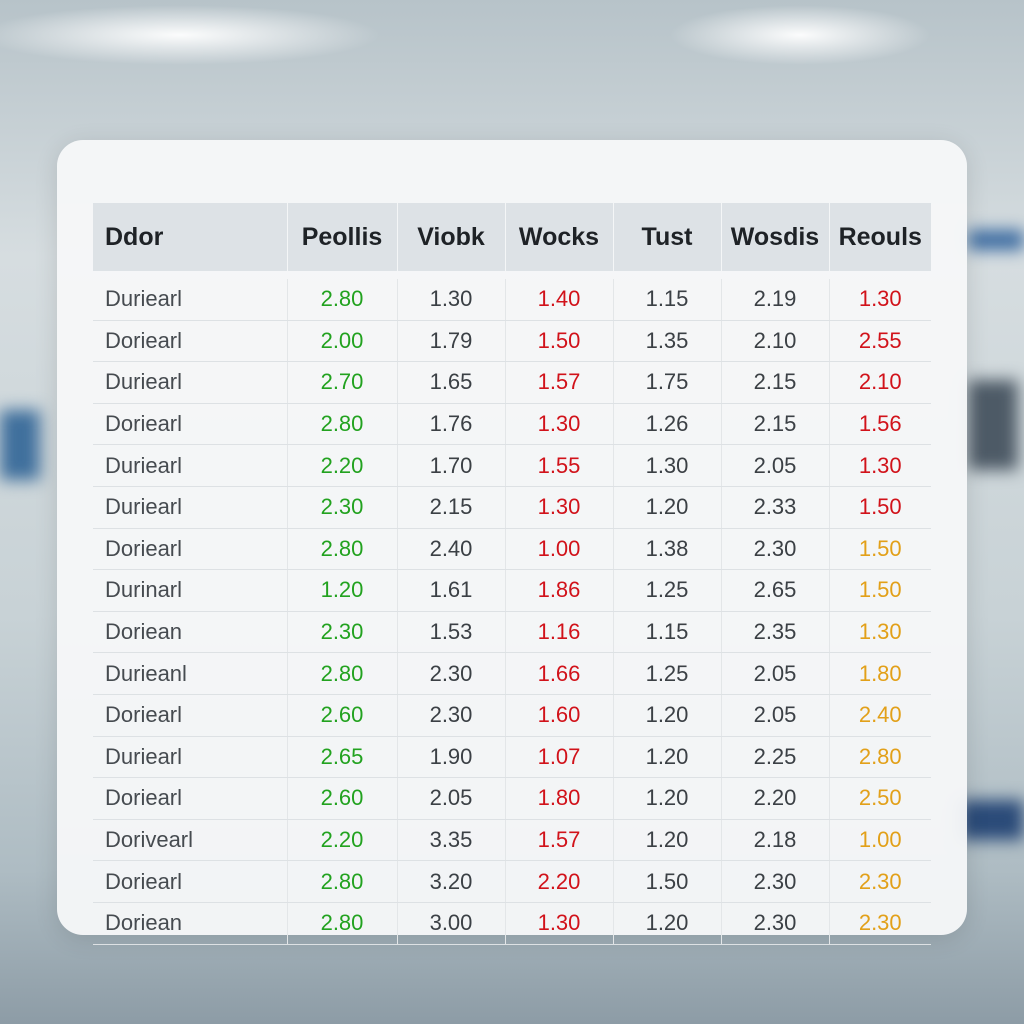  What do you see at coordinates (880, 341) in the screenshot?
I see `table-cell: 2.55` at bounding box center [880, 341].